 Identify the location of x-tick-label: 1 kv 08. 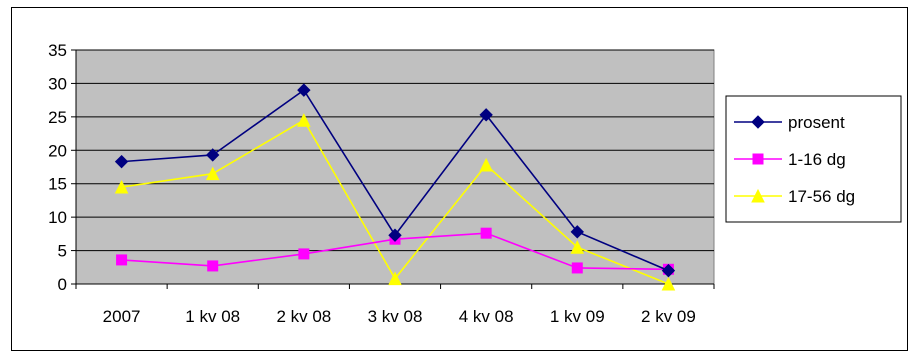
(212, 316).